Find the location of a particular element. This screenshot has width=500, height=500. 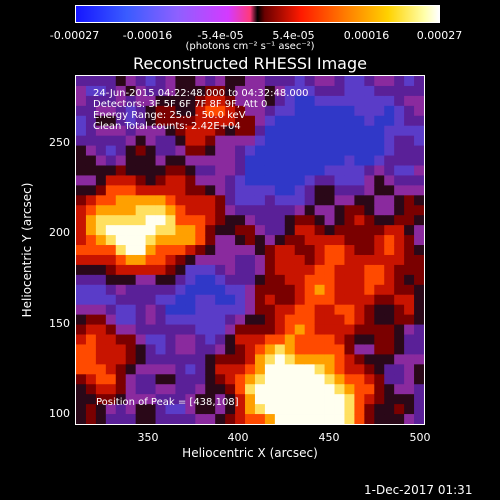

detector-info: Detectors: 3F 5F 6F 7F 8F 9F, Att 0 is located at coordinates (180, 104).